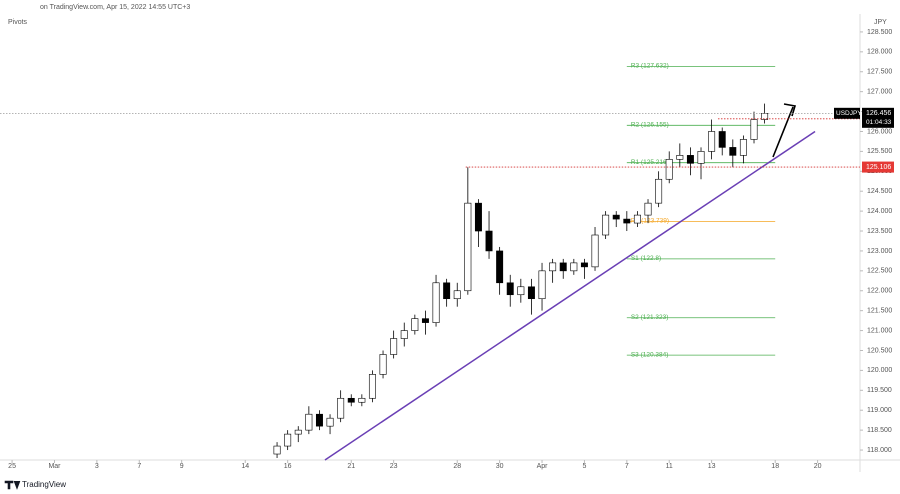 Image resolution: width=900 pixels, height=494 pixels. I want to click on y-tick-label: 125.500, so click(879, 151).